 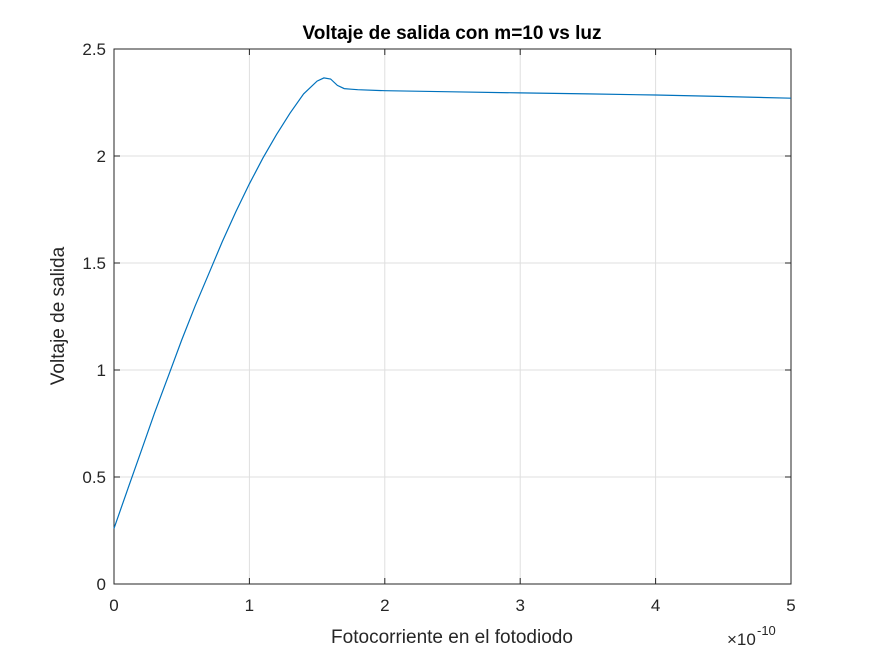 What do you see at coordinates (249, 605) in the screenshot?
I see `x-tick-label: 1` at bounding box center [249, 605].